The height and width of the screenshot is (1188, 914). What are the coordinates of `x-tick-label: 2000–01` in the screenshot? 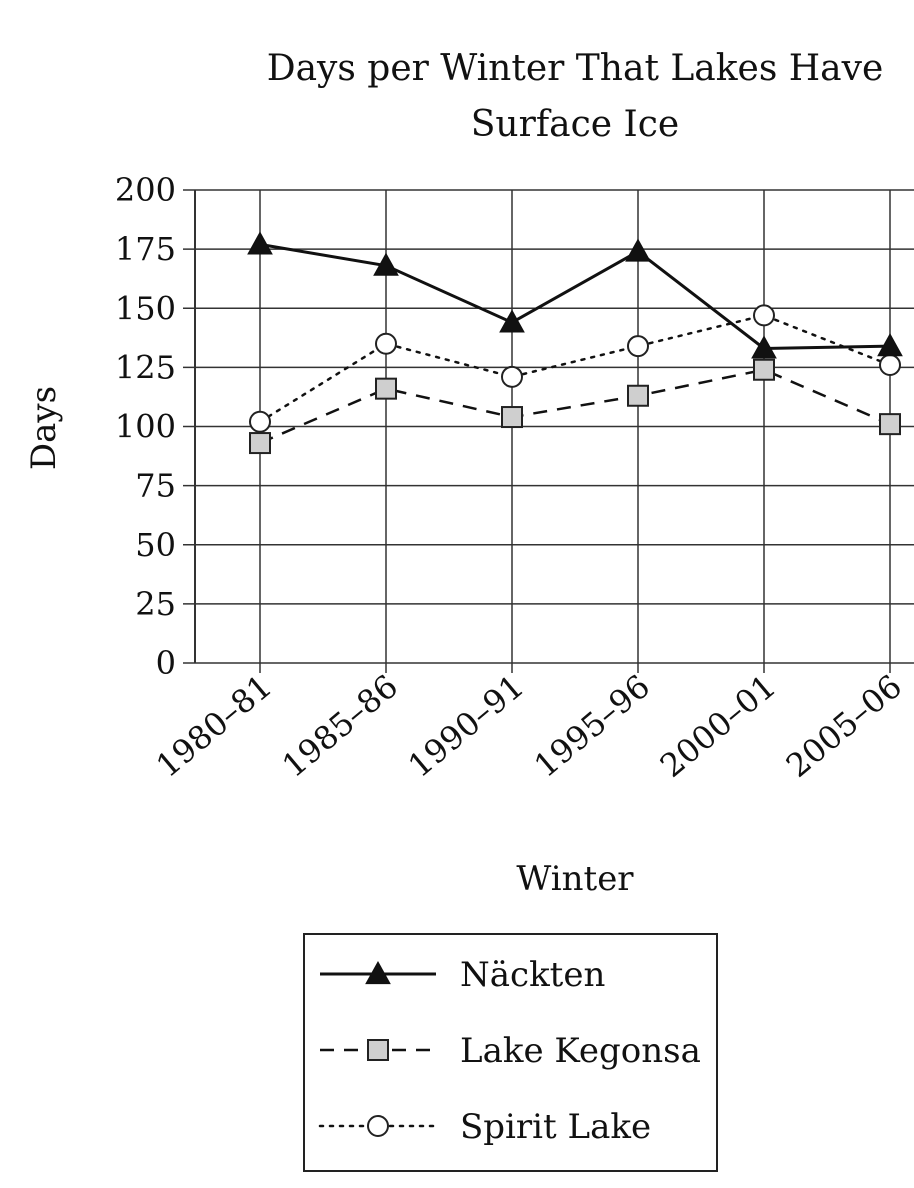 It's located at (718, 726).